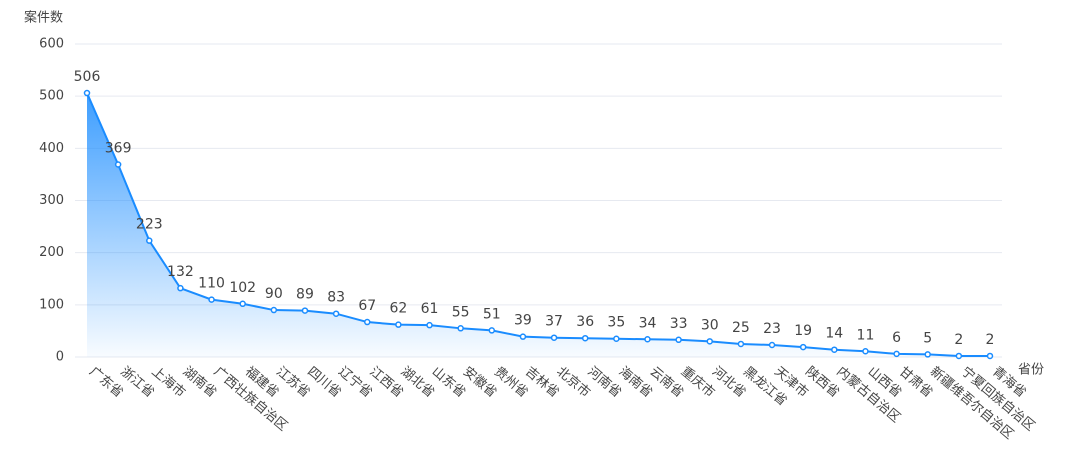 This screenshot has height=458, width=1080. Describe the element at coordinates (492, 314) in the screenshot. I see `data-label: 51` at that location.